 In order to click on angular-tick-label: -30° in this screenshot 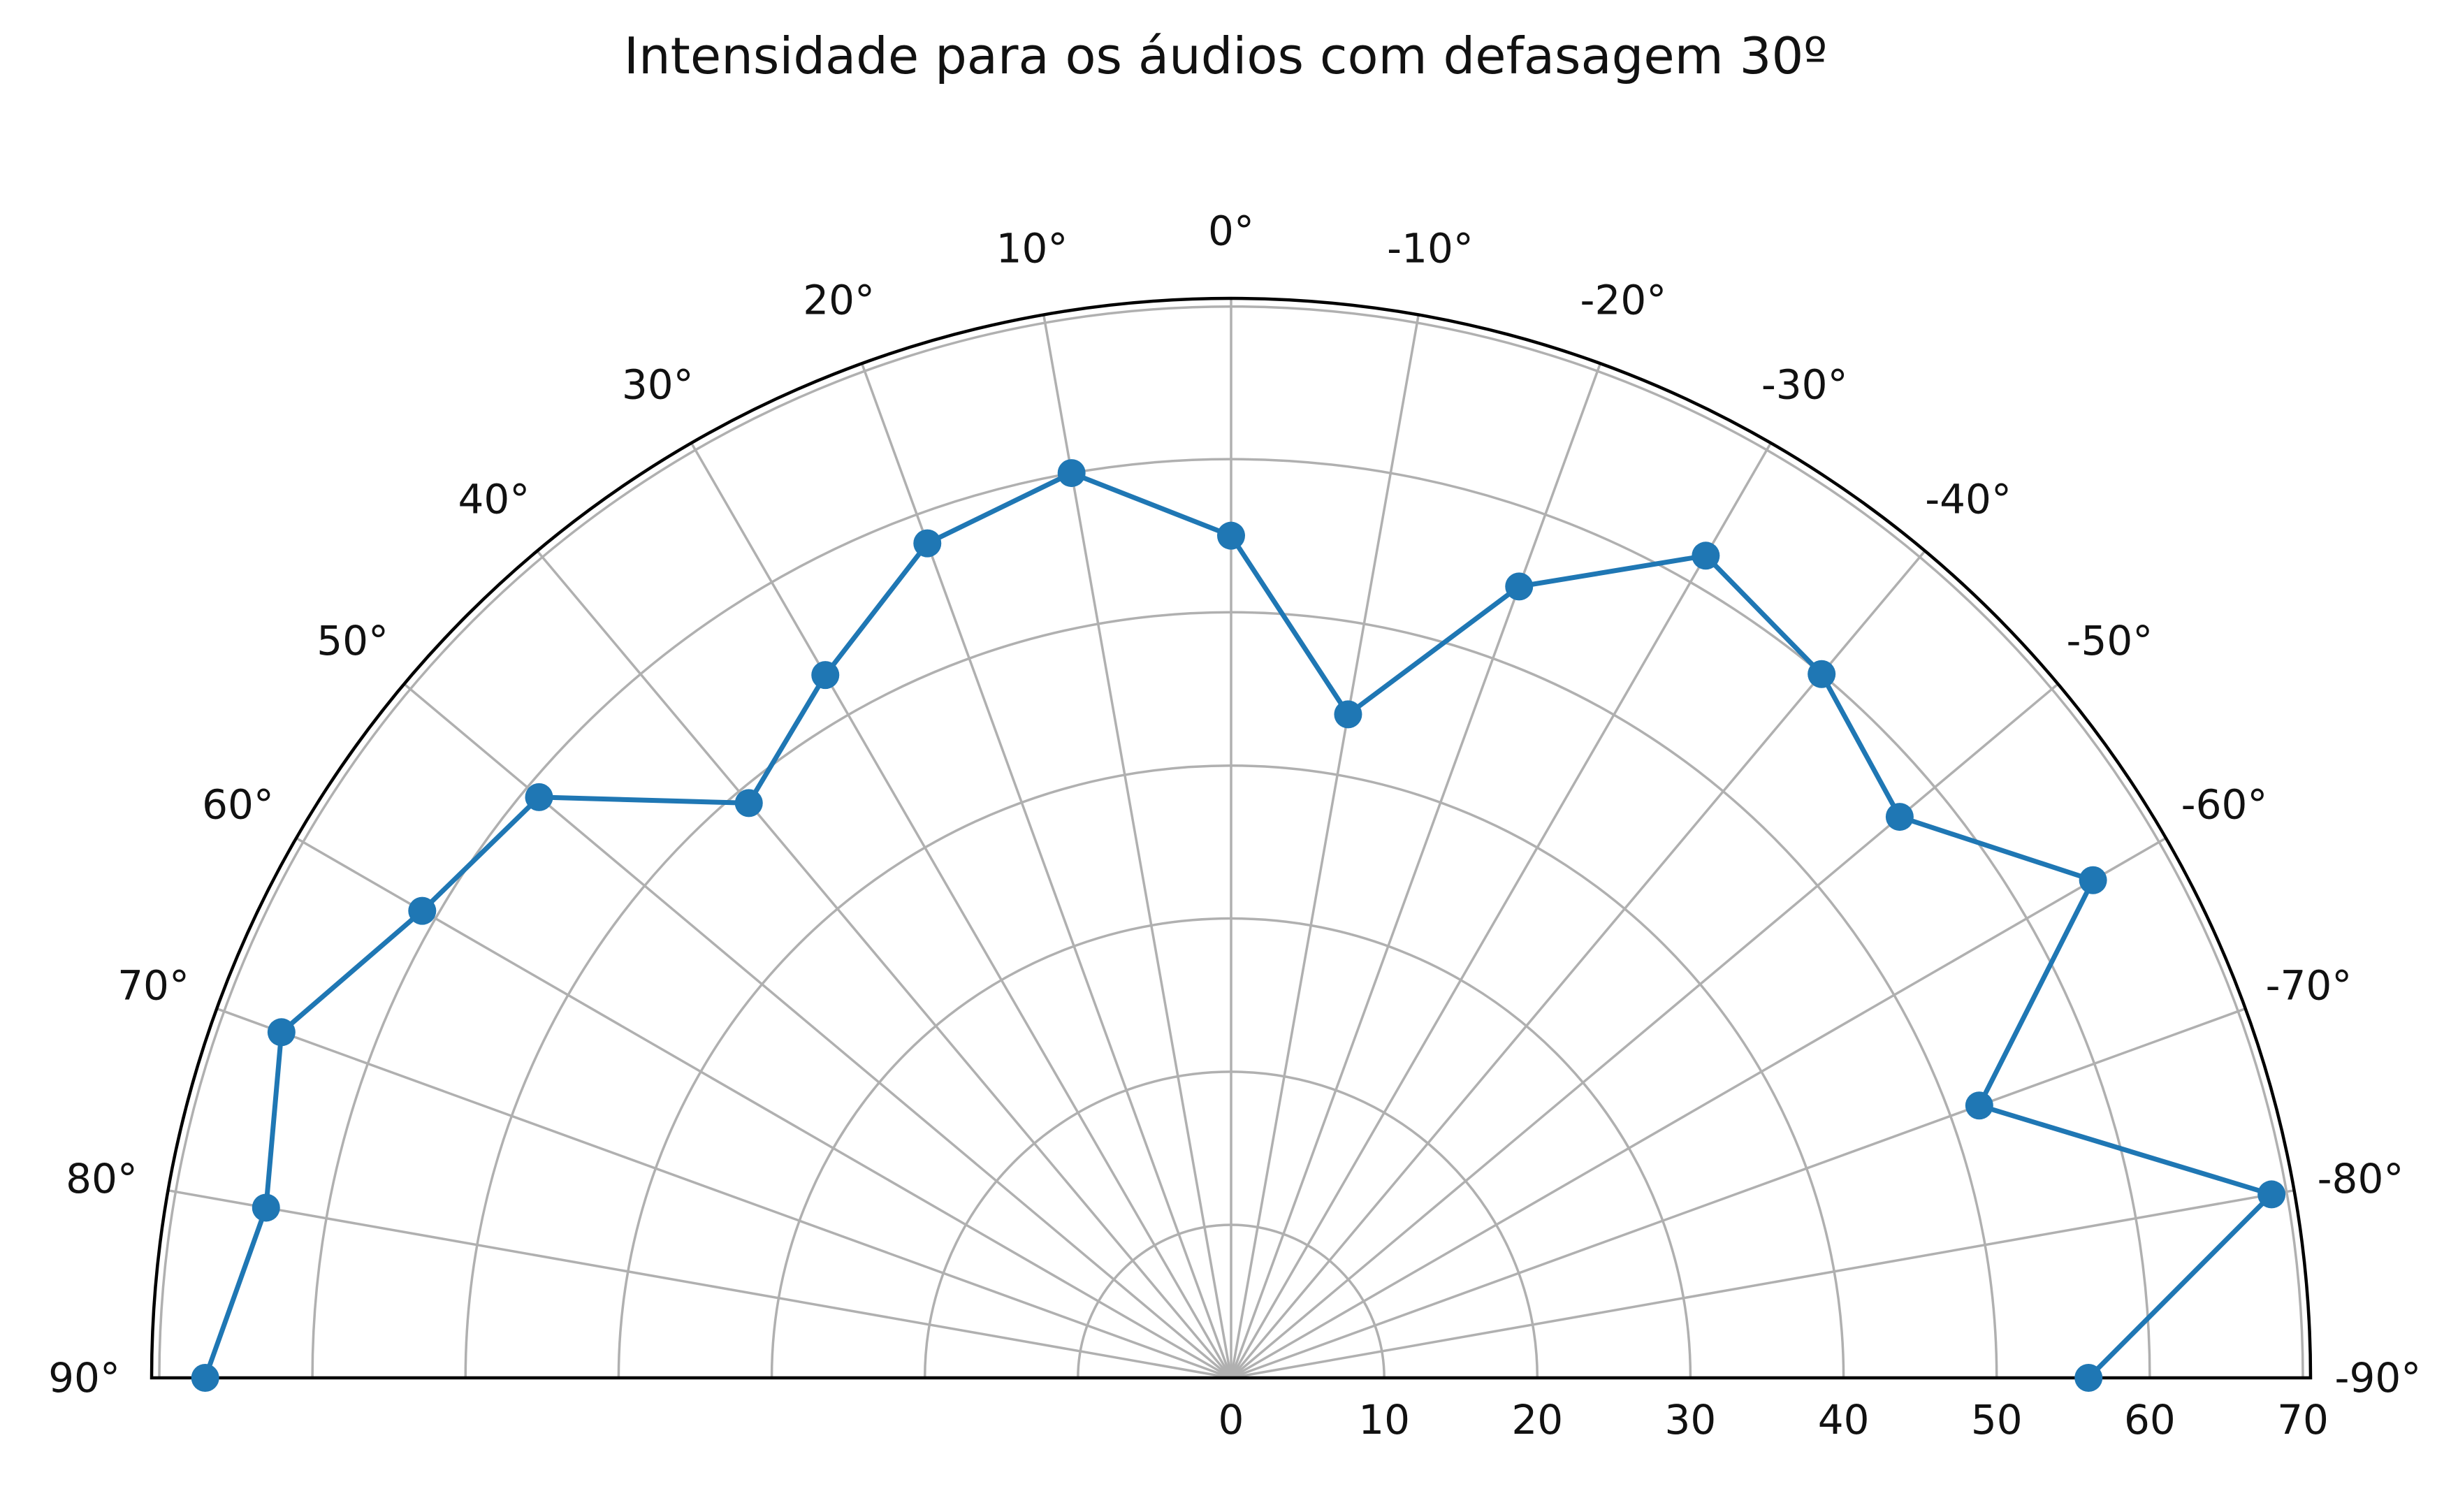, I will do `click(1804, 384)`.